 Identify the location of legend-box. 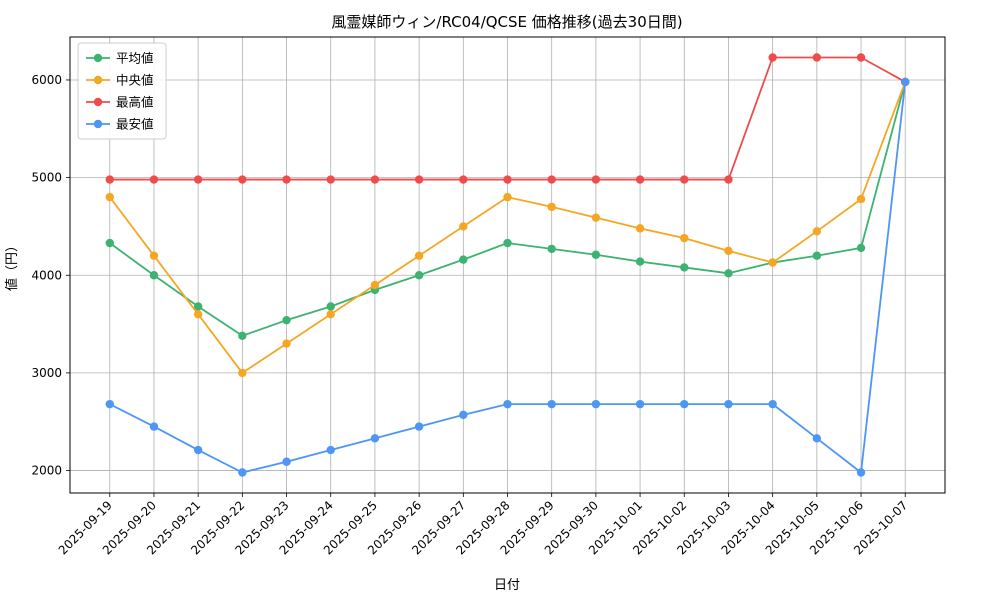
(122, 91).